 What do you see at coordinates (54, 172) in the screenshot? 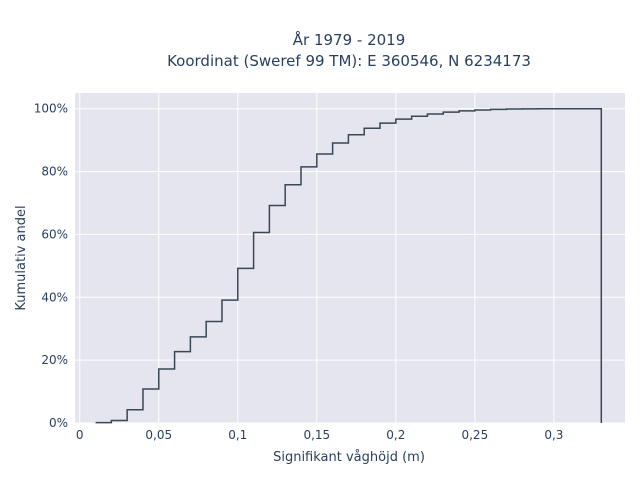
I see `y-tick-label: 80%` at bounding box center [54, 172].